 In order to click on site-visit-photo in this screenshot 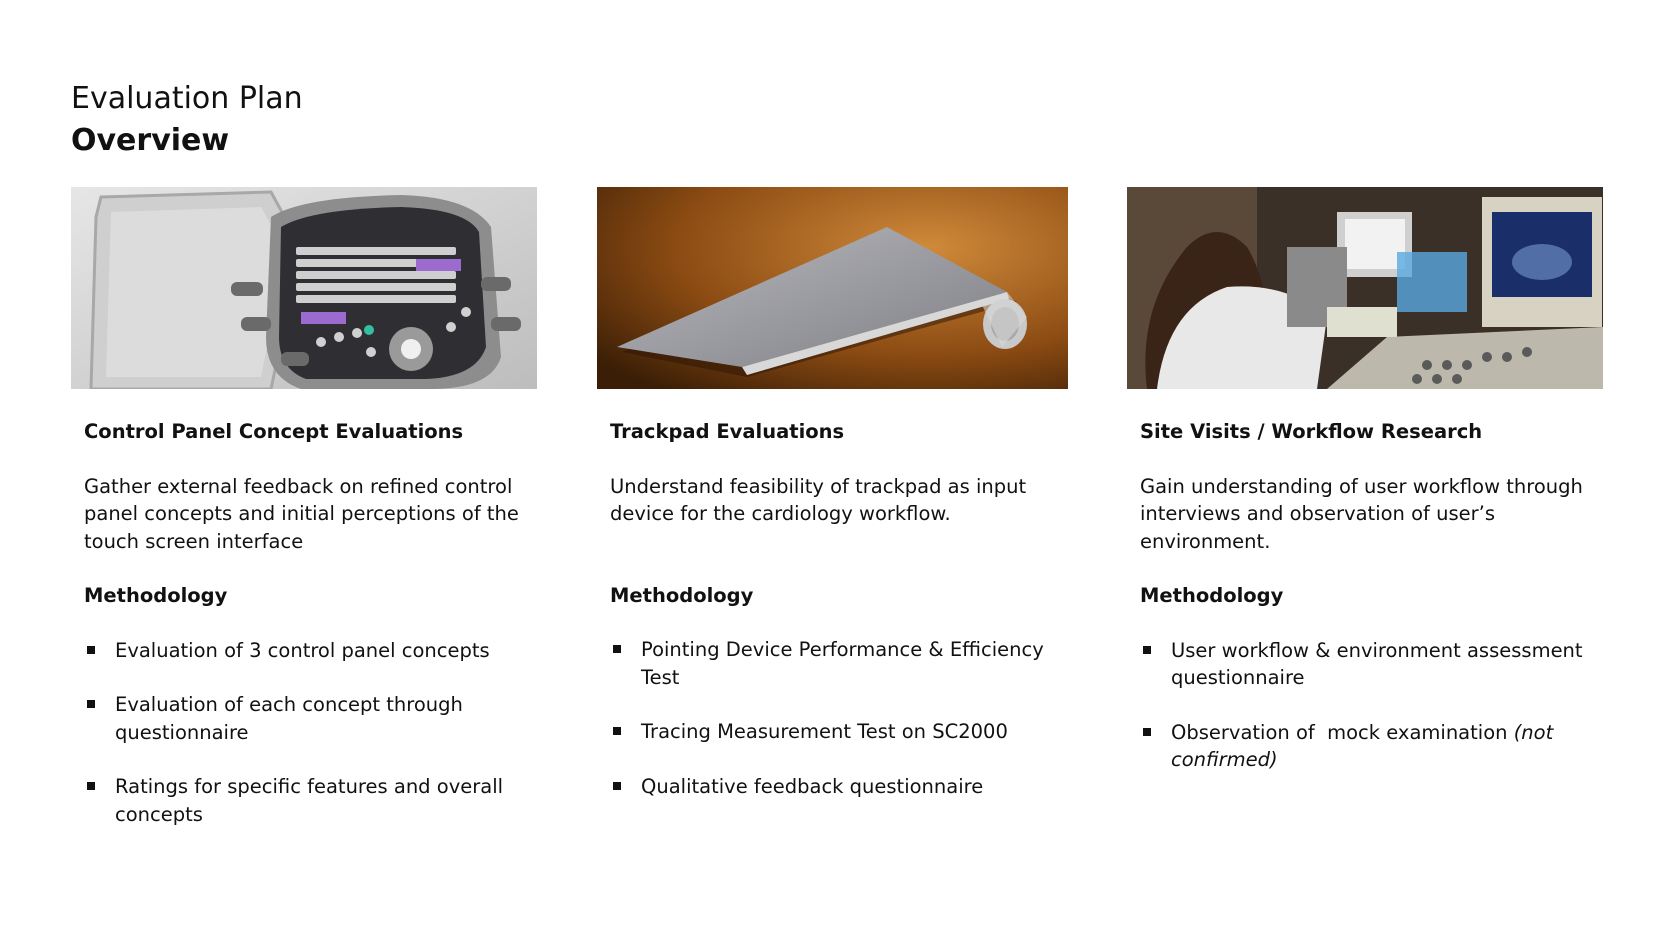, I will do `click(1365, 288)`.